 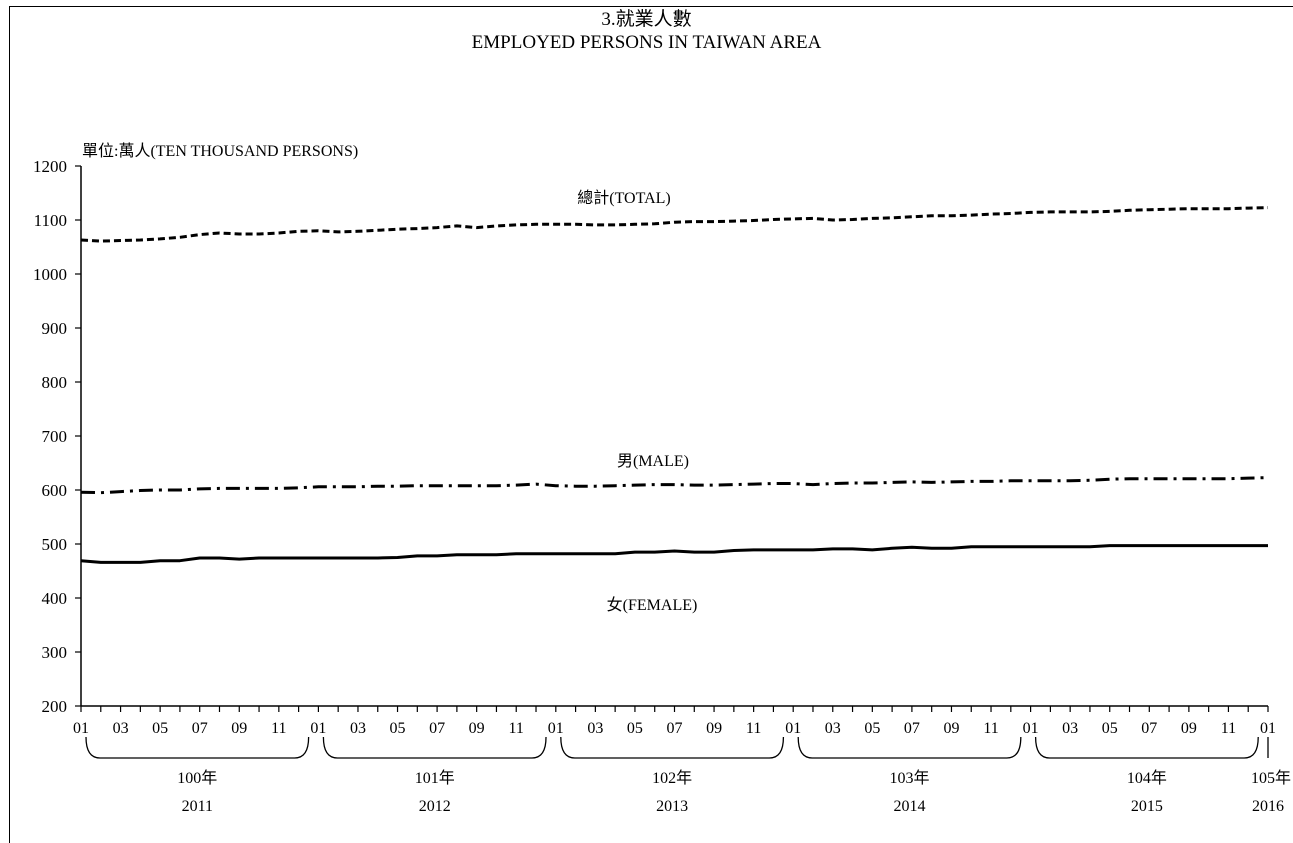 I want to click on chart-title: 3.就業人數, so click(x=646, y=19).